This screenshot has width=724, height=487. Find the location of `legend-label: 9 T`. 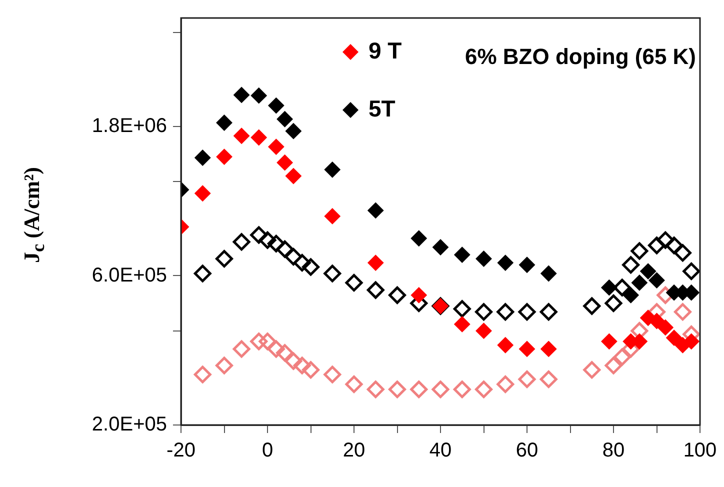

legend-label: 9 T is located at coordinates (385, 50).